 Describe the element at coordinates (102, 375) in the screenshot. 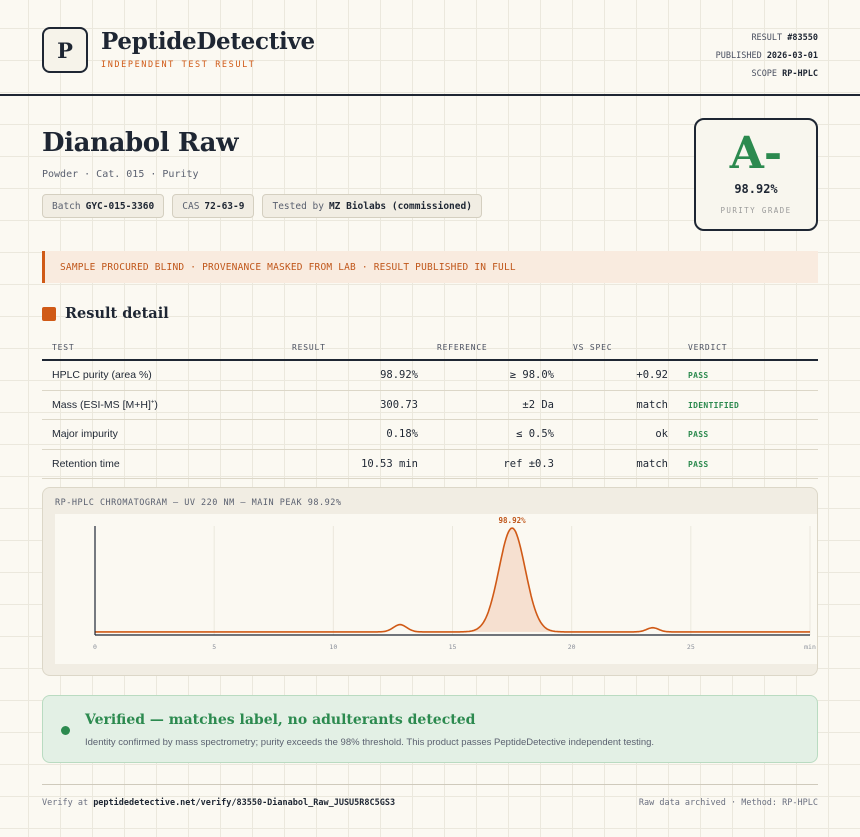

I see `cell-test: HPLC purity (area %)` at that location.